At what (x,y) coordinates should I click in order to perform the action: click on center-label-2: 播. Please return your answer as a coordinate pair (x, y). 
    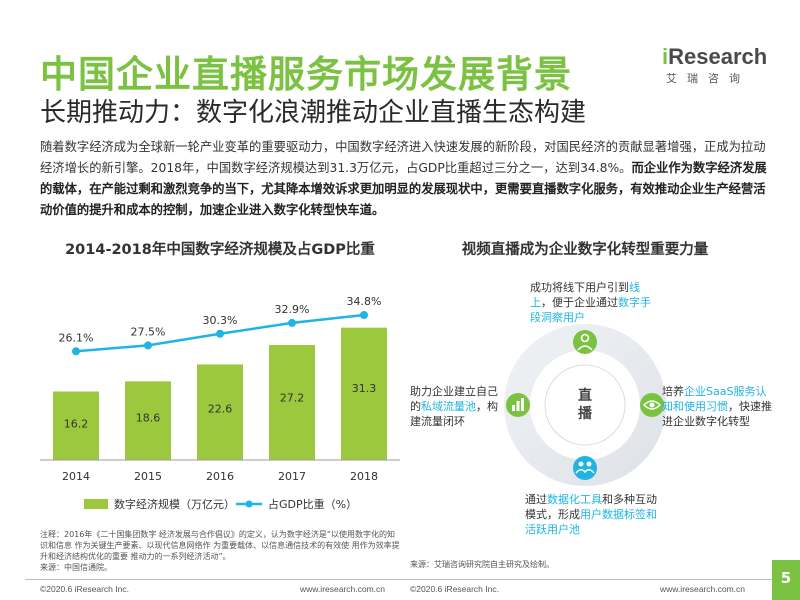
    Looking at the image, I should click on (585, 413).